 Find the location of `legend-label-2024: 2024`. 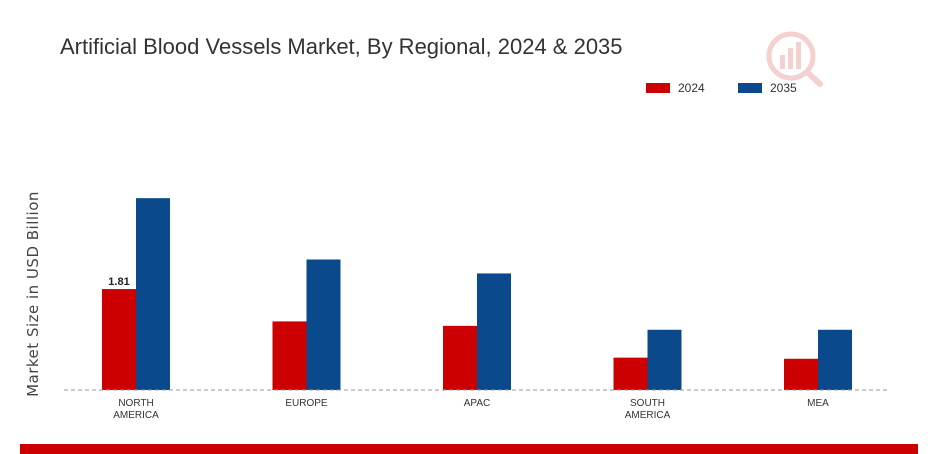

legend-label-2024: 2024 is located at coordinates (691, 88).